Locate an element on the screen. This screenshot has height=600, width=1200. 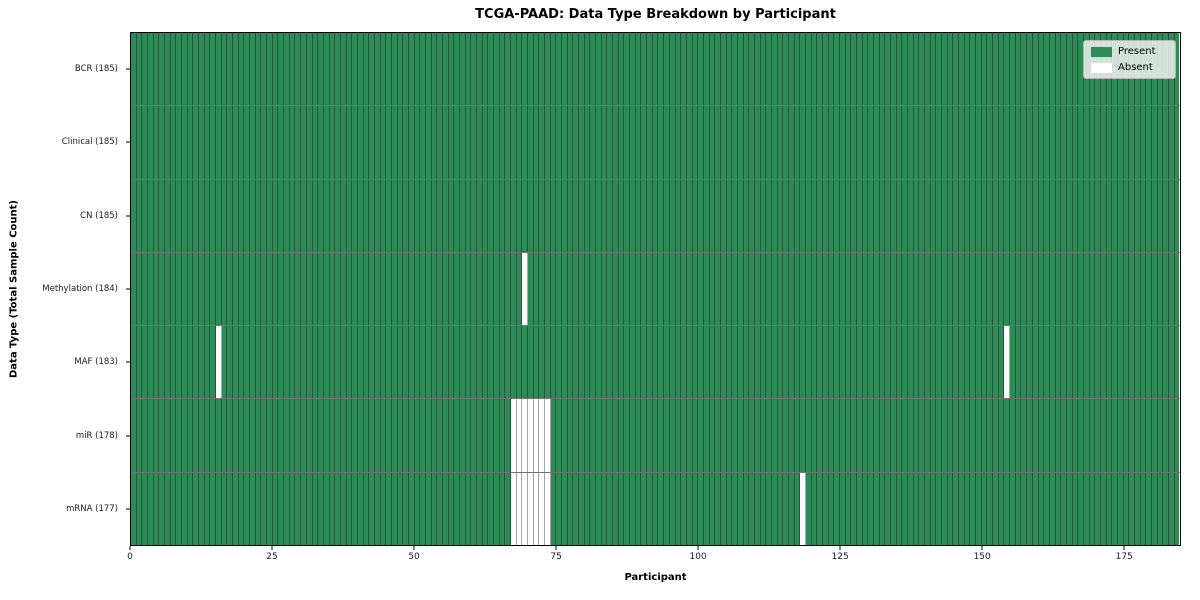
y-tick-label: Clinical (185) is located at coordinates (89, 142).